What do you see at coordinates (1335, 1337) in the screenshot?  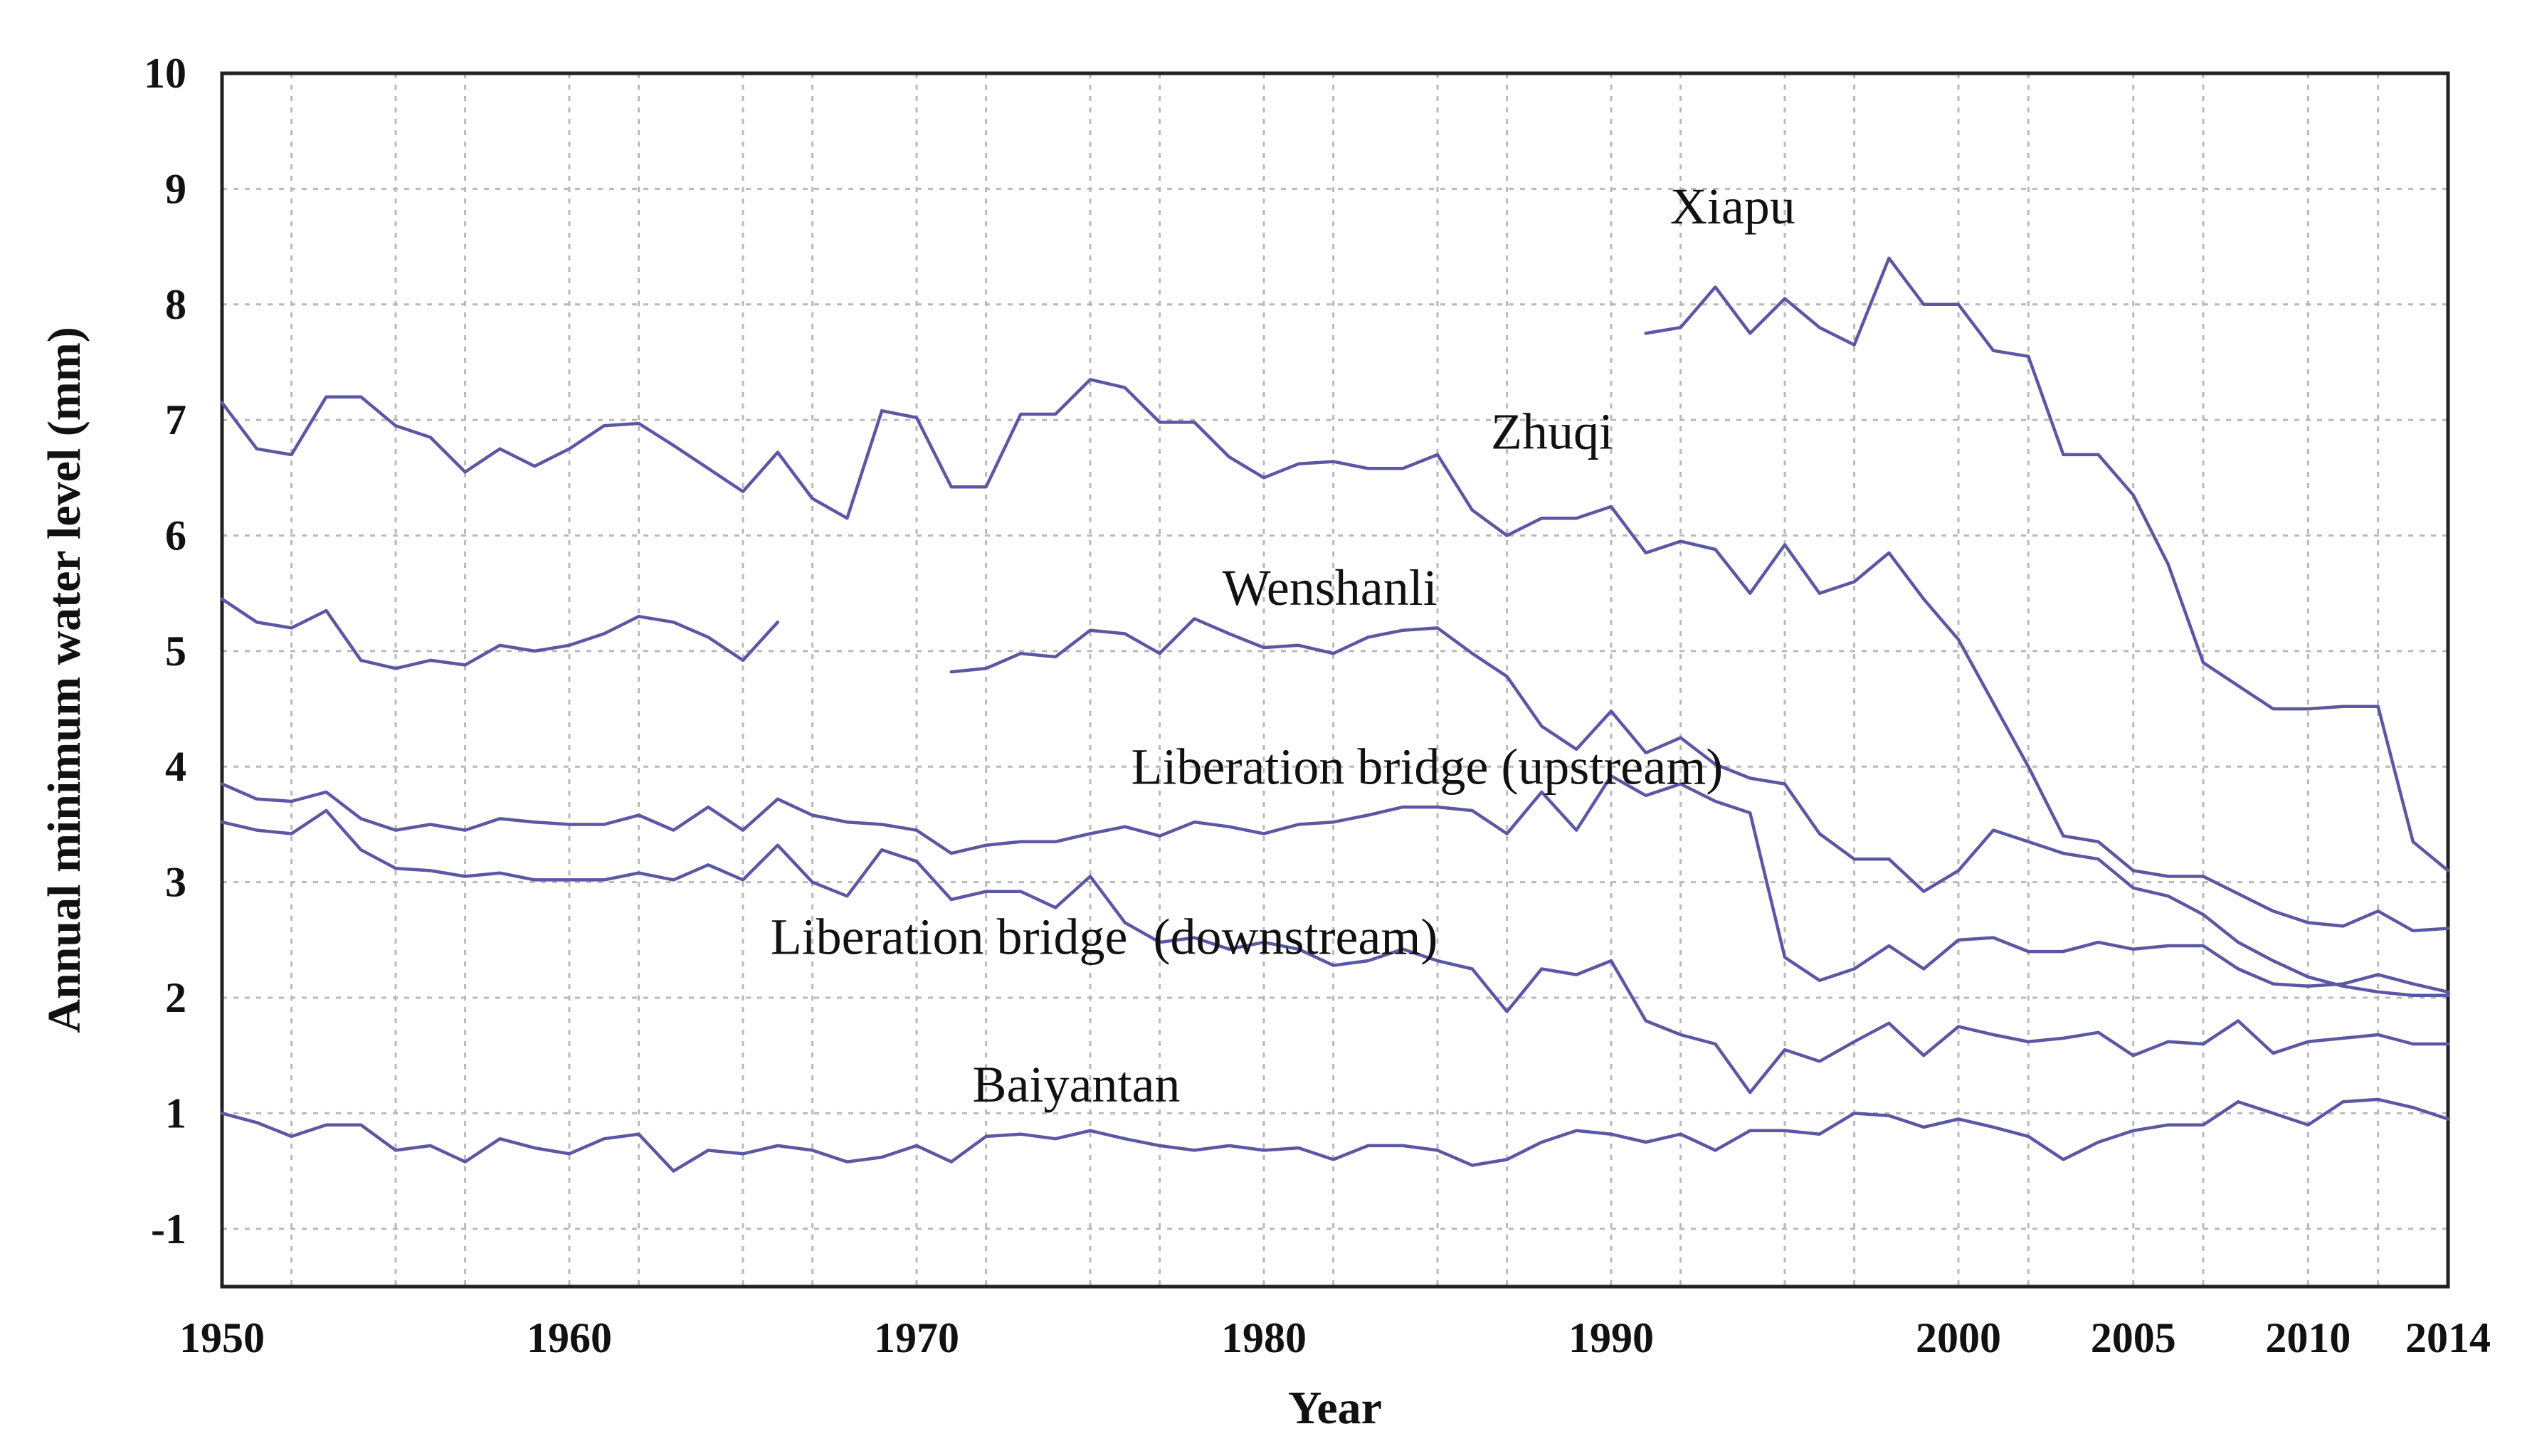 I see `x-axis-ticks: 1950 1960 1970 1980 1990 2000 2005 2010 2014` at bounding box center [1335, 1337].